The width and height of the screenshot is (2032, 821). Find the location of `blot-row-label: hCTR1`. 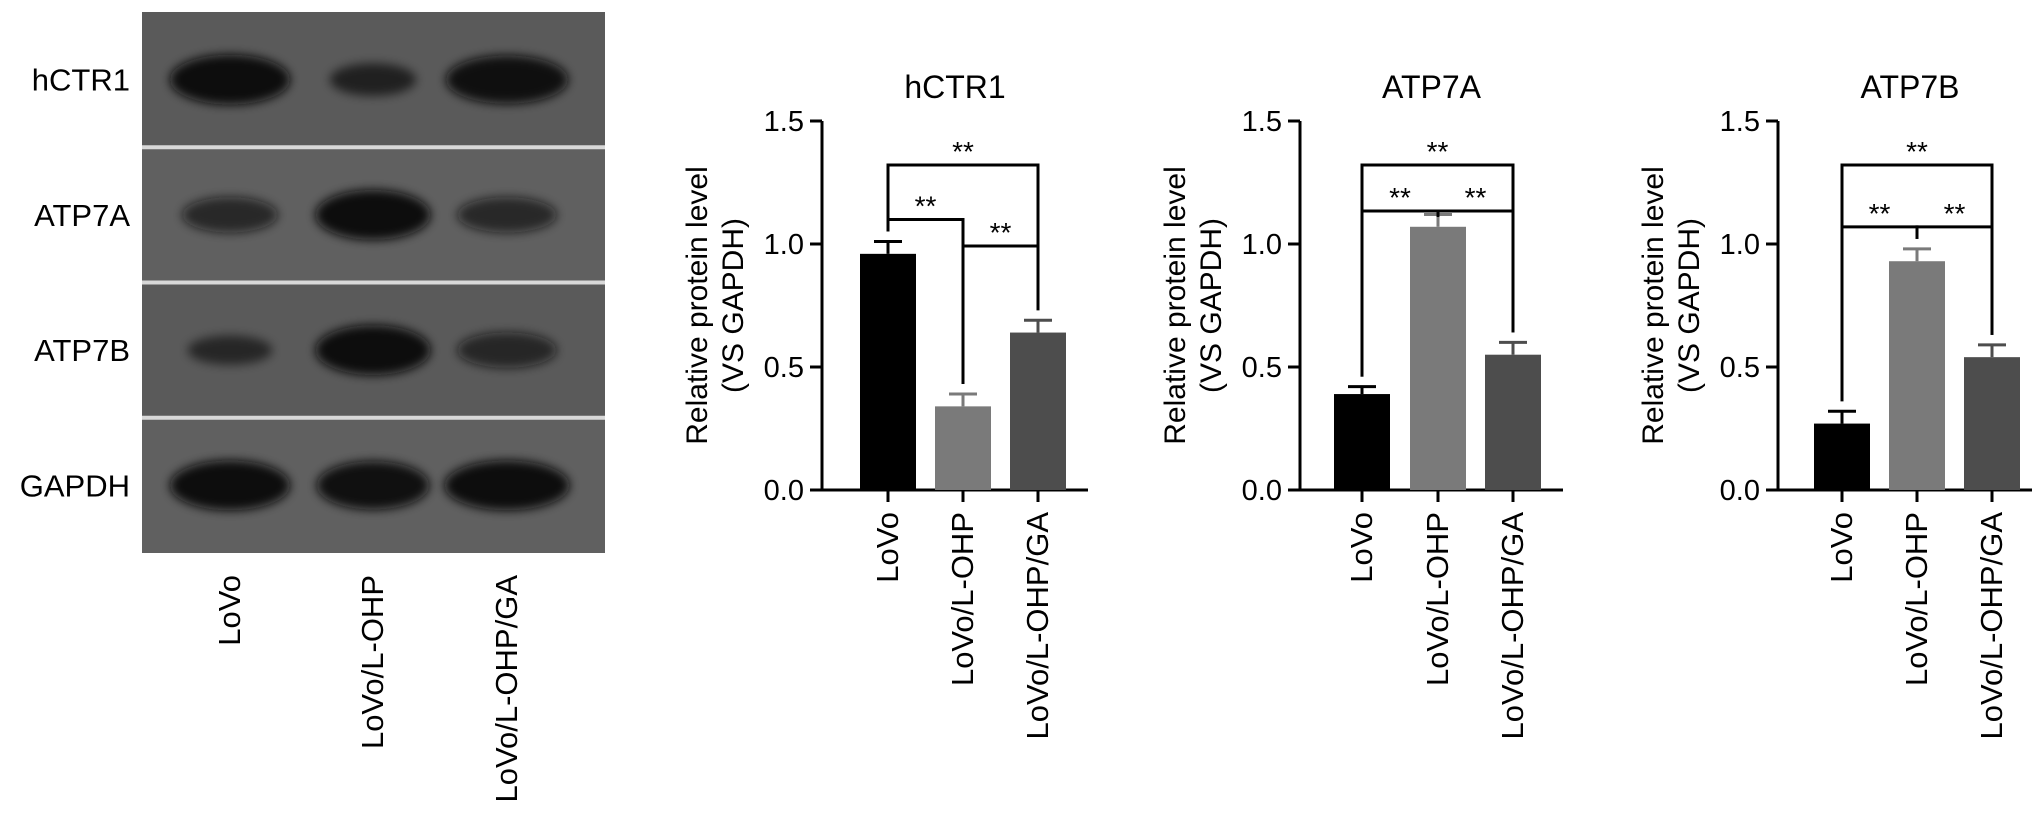

blot-row-label: hCTR1 is located at coordinates (81, 80).